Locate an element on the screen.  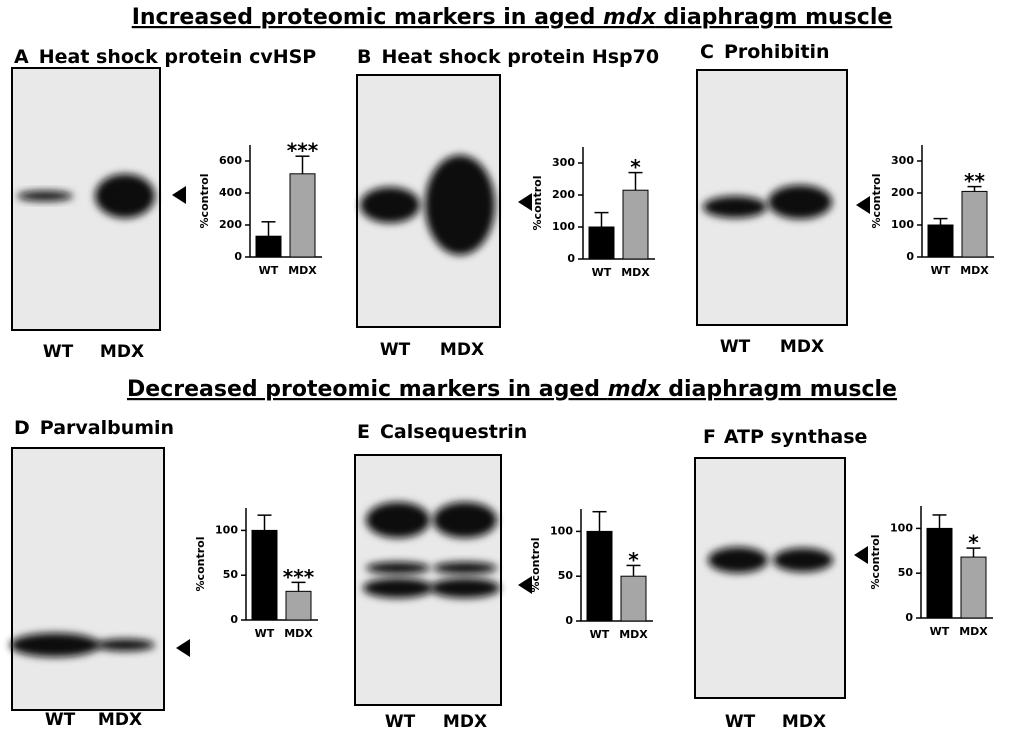
significance: *** is located at coordinates (303, 151).